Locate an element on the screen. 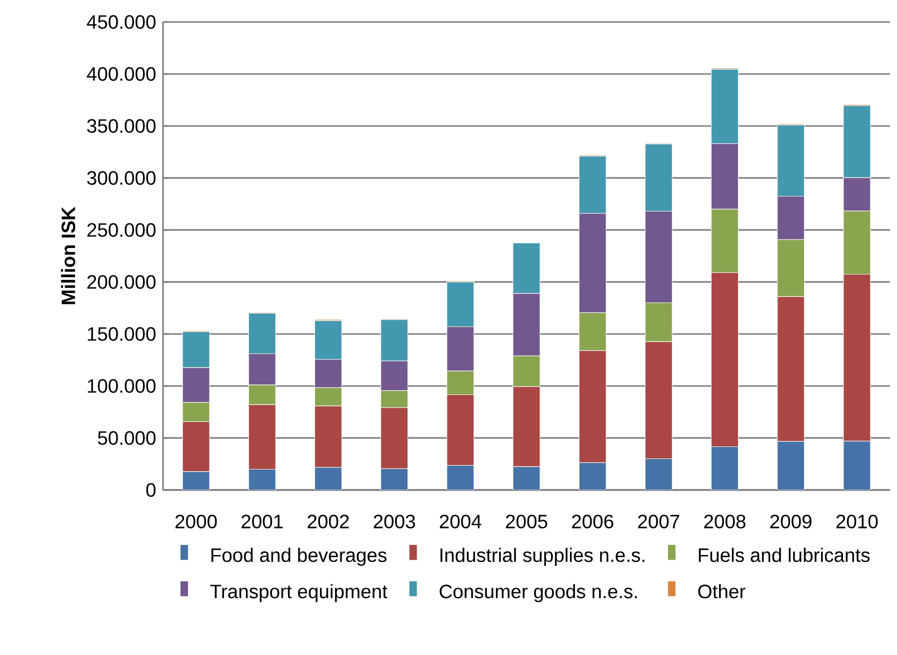 The image size is (897, 655). x-tick-label: 2010 is located at coordinates (857, 521).